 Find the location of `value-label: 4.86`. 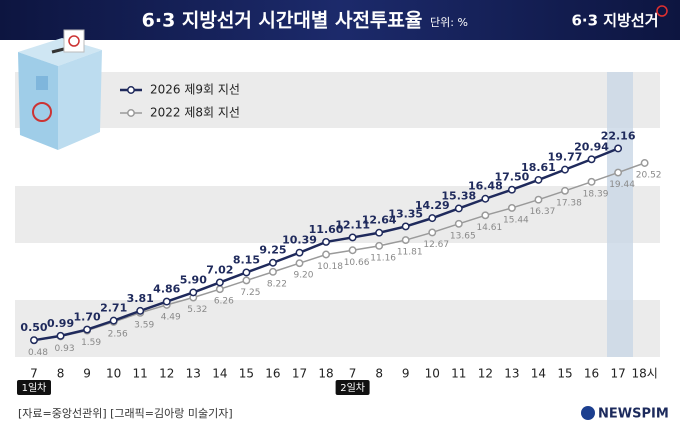

value-label: 4.86 is located at coordinates (166, 289).